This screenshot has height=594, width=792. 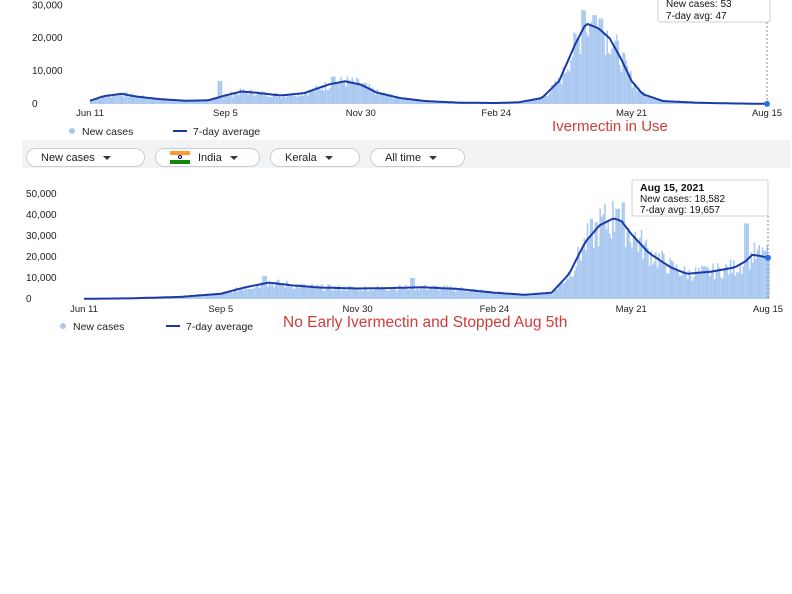 What do you see at coordinates (207, 157) in the screenshot?
I see `country-dropdown: India` at bounding box center [207, 157].